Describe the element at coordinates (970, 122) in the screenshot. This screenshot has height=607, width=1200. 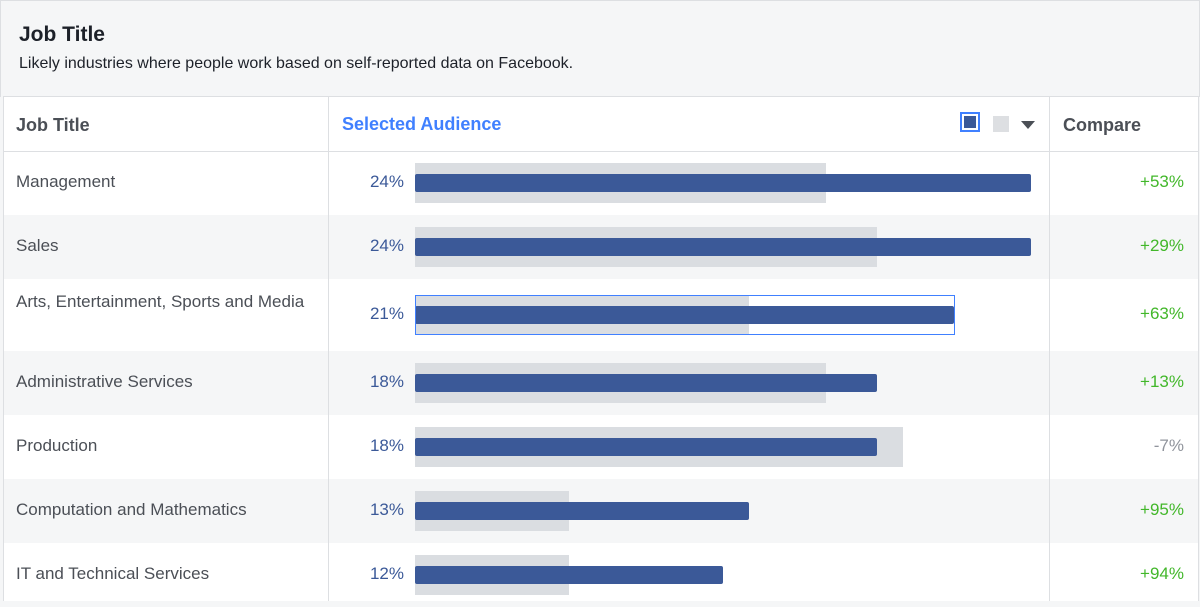
I see `selected-audience-swatch-icon` at that location.